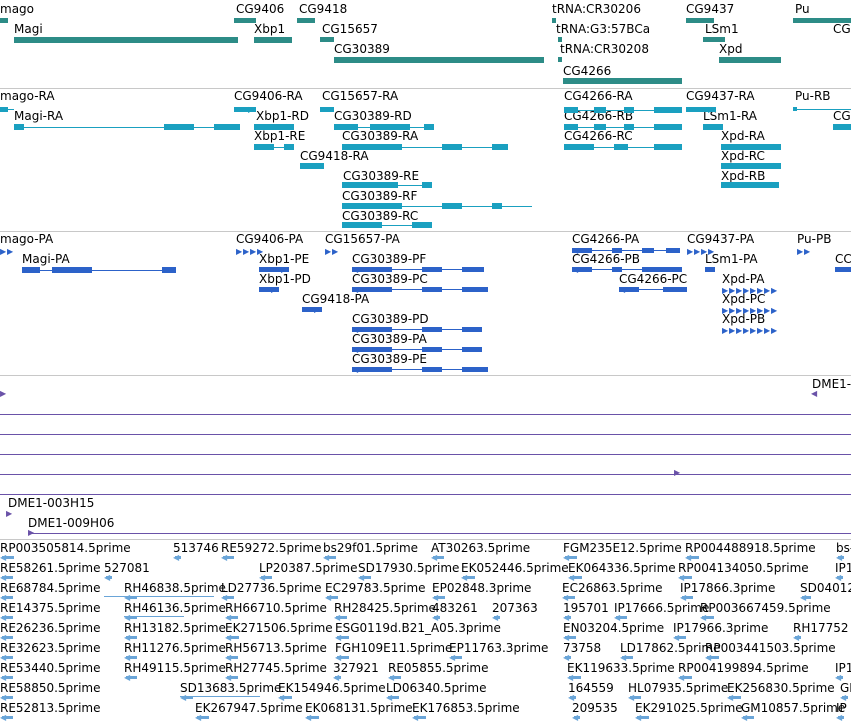  What do you see at coordinates (455, 608) in the screenshot?
I see `est-label: 483261` at bounding box center [455, 608].